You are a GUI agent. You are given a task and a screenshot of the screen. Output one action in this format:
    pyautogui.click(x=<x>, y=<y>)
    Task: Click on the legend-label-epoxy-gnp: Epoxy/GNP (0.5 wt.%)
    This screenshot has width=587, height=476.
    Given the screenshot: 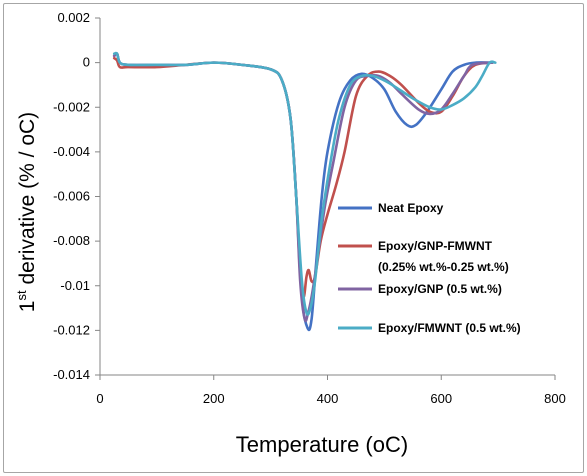 What is the action you would take?
    pyautogui.click(x=440, y=289)
    